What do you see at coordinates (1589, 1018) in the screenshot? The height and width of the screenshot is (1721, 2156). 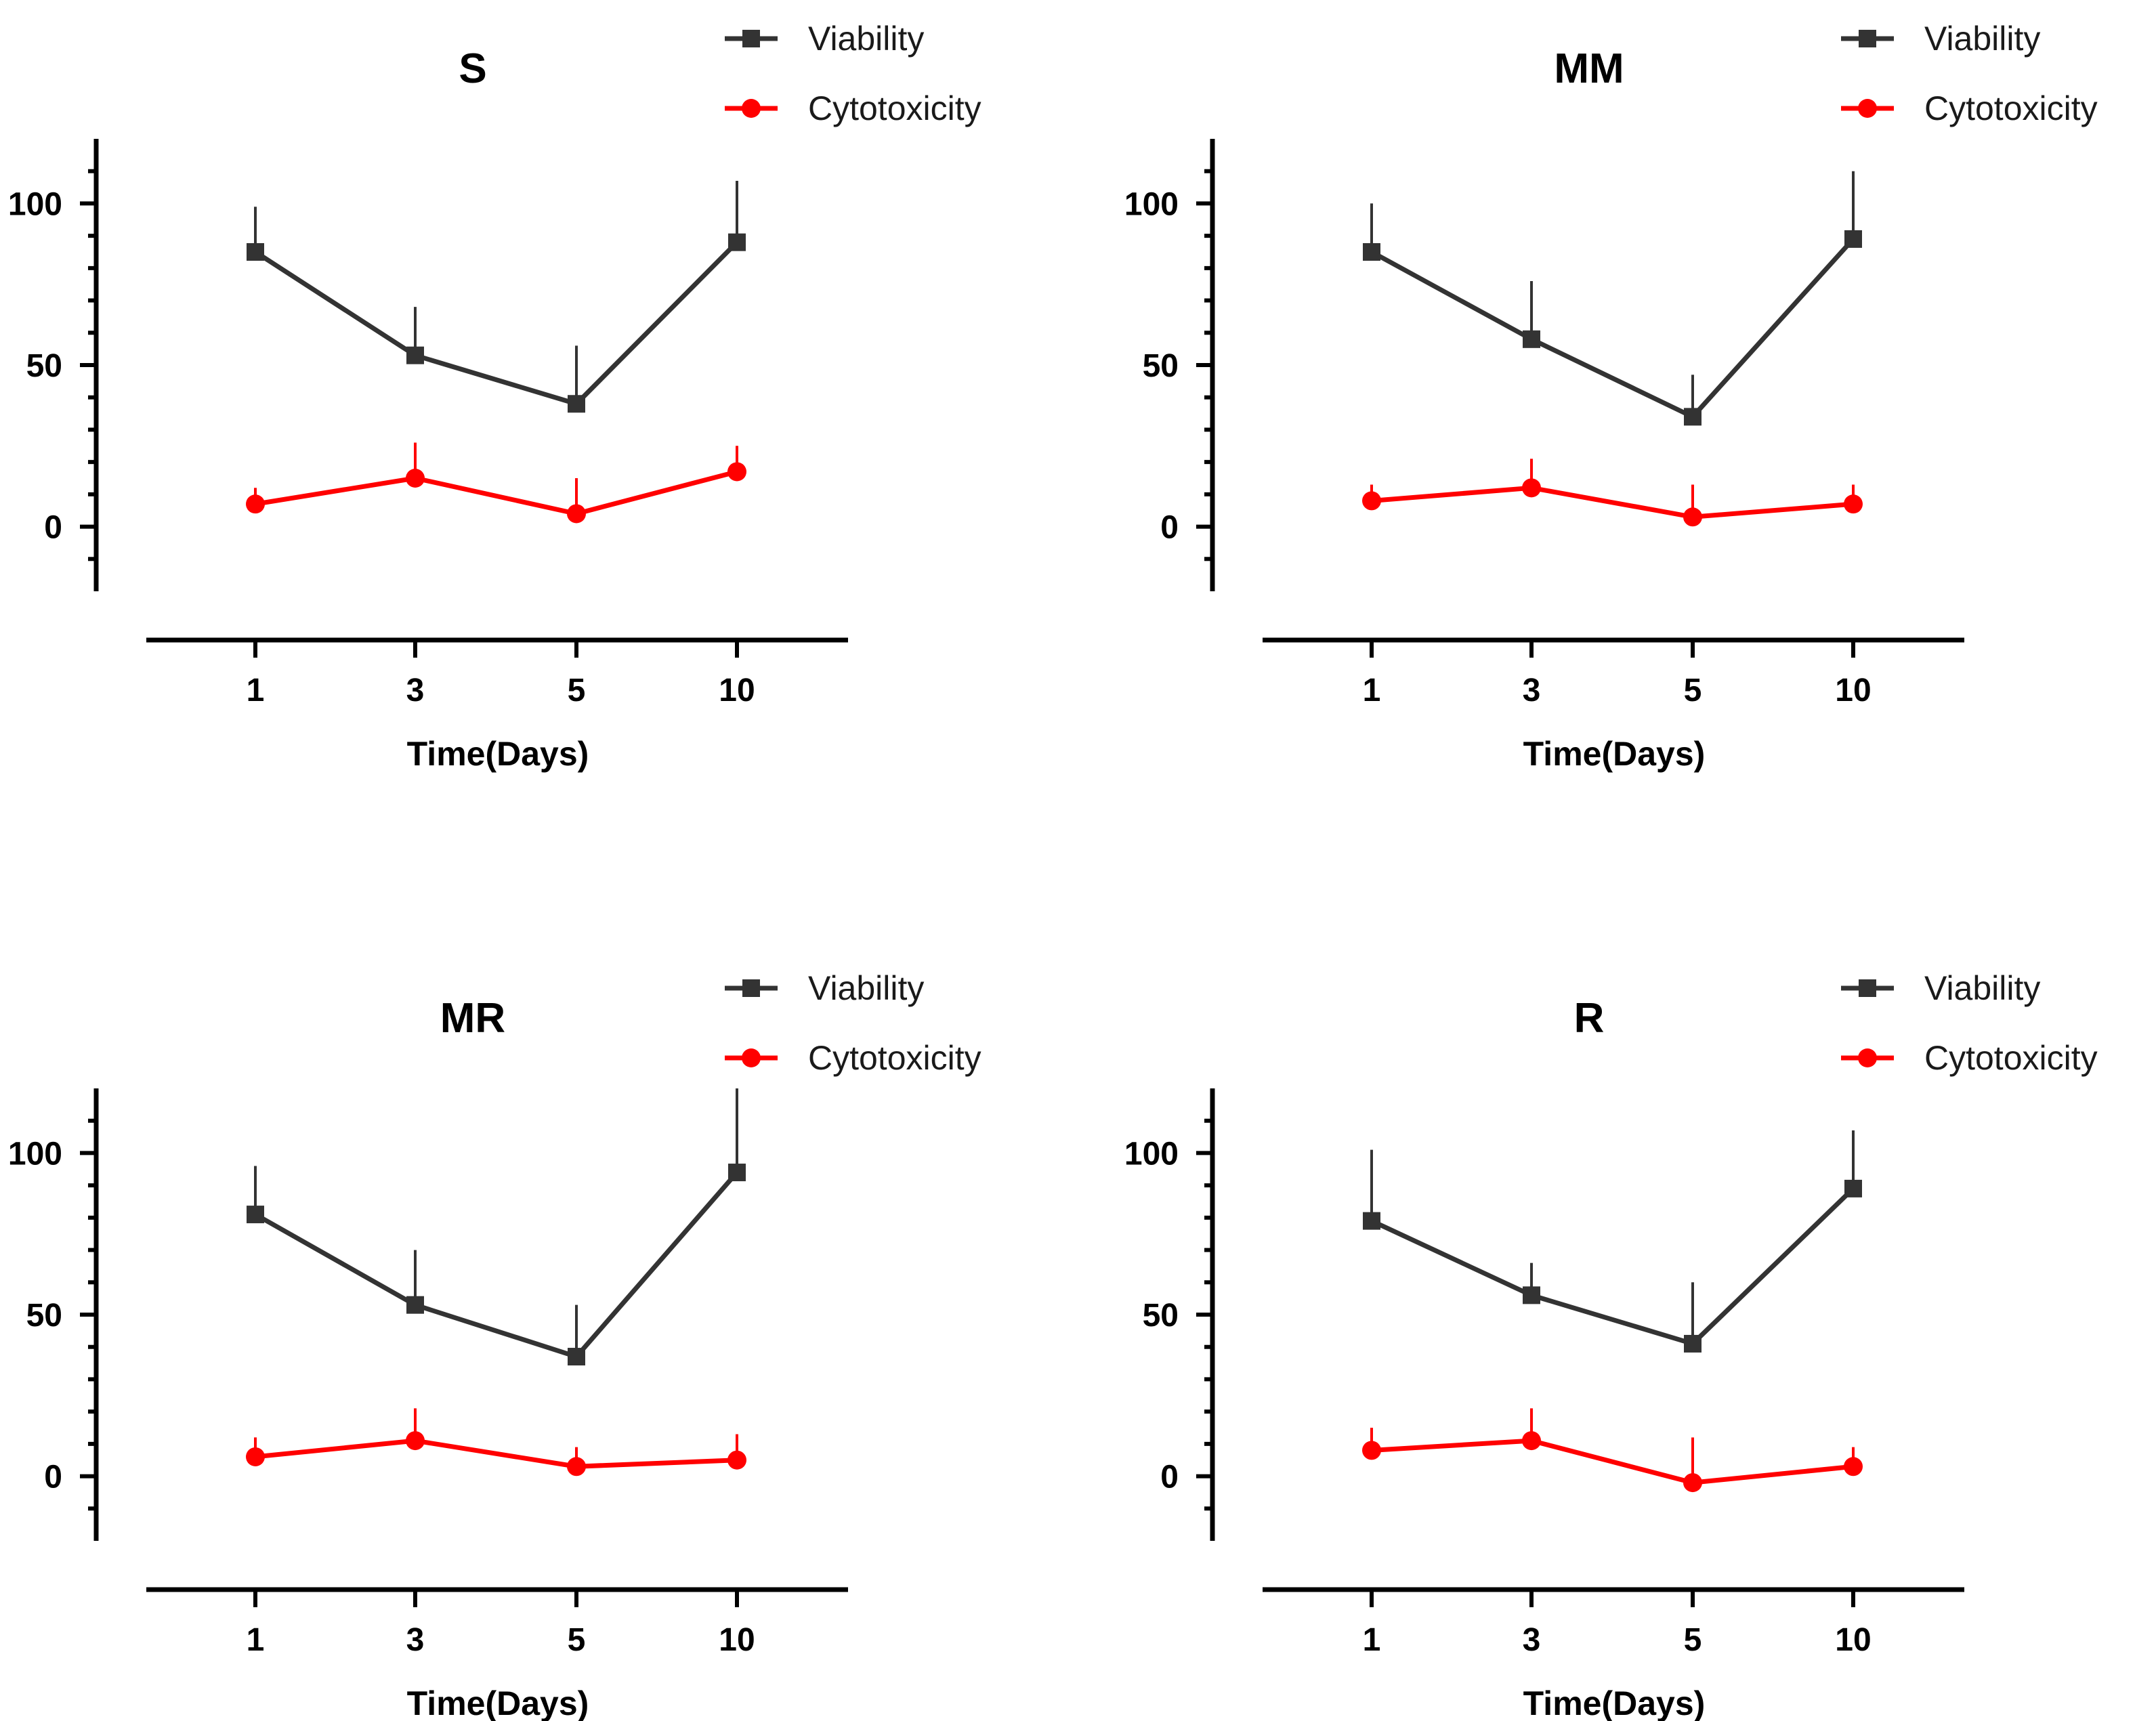 I see `chart-title: R` at bounding box center [1589, 1018].